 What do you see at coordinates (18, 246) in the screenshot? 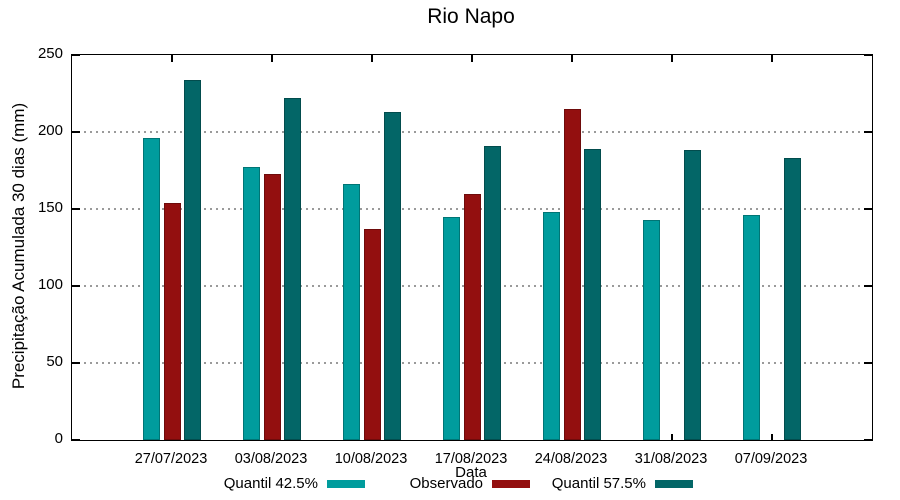
I see `y-axis-label: Precipitação Acumulada 30 dias (mm)` at bounding box center [18, 246].